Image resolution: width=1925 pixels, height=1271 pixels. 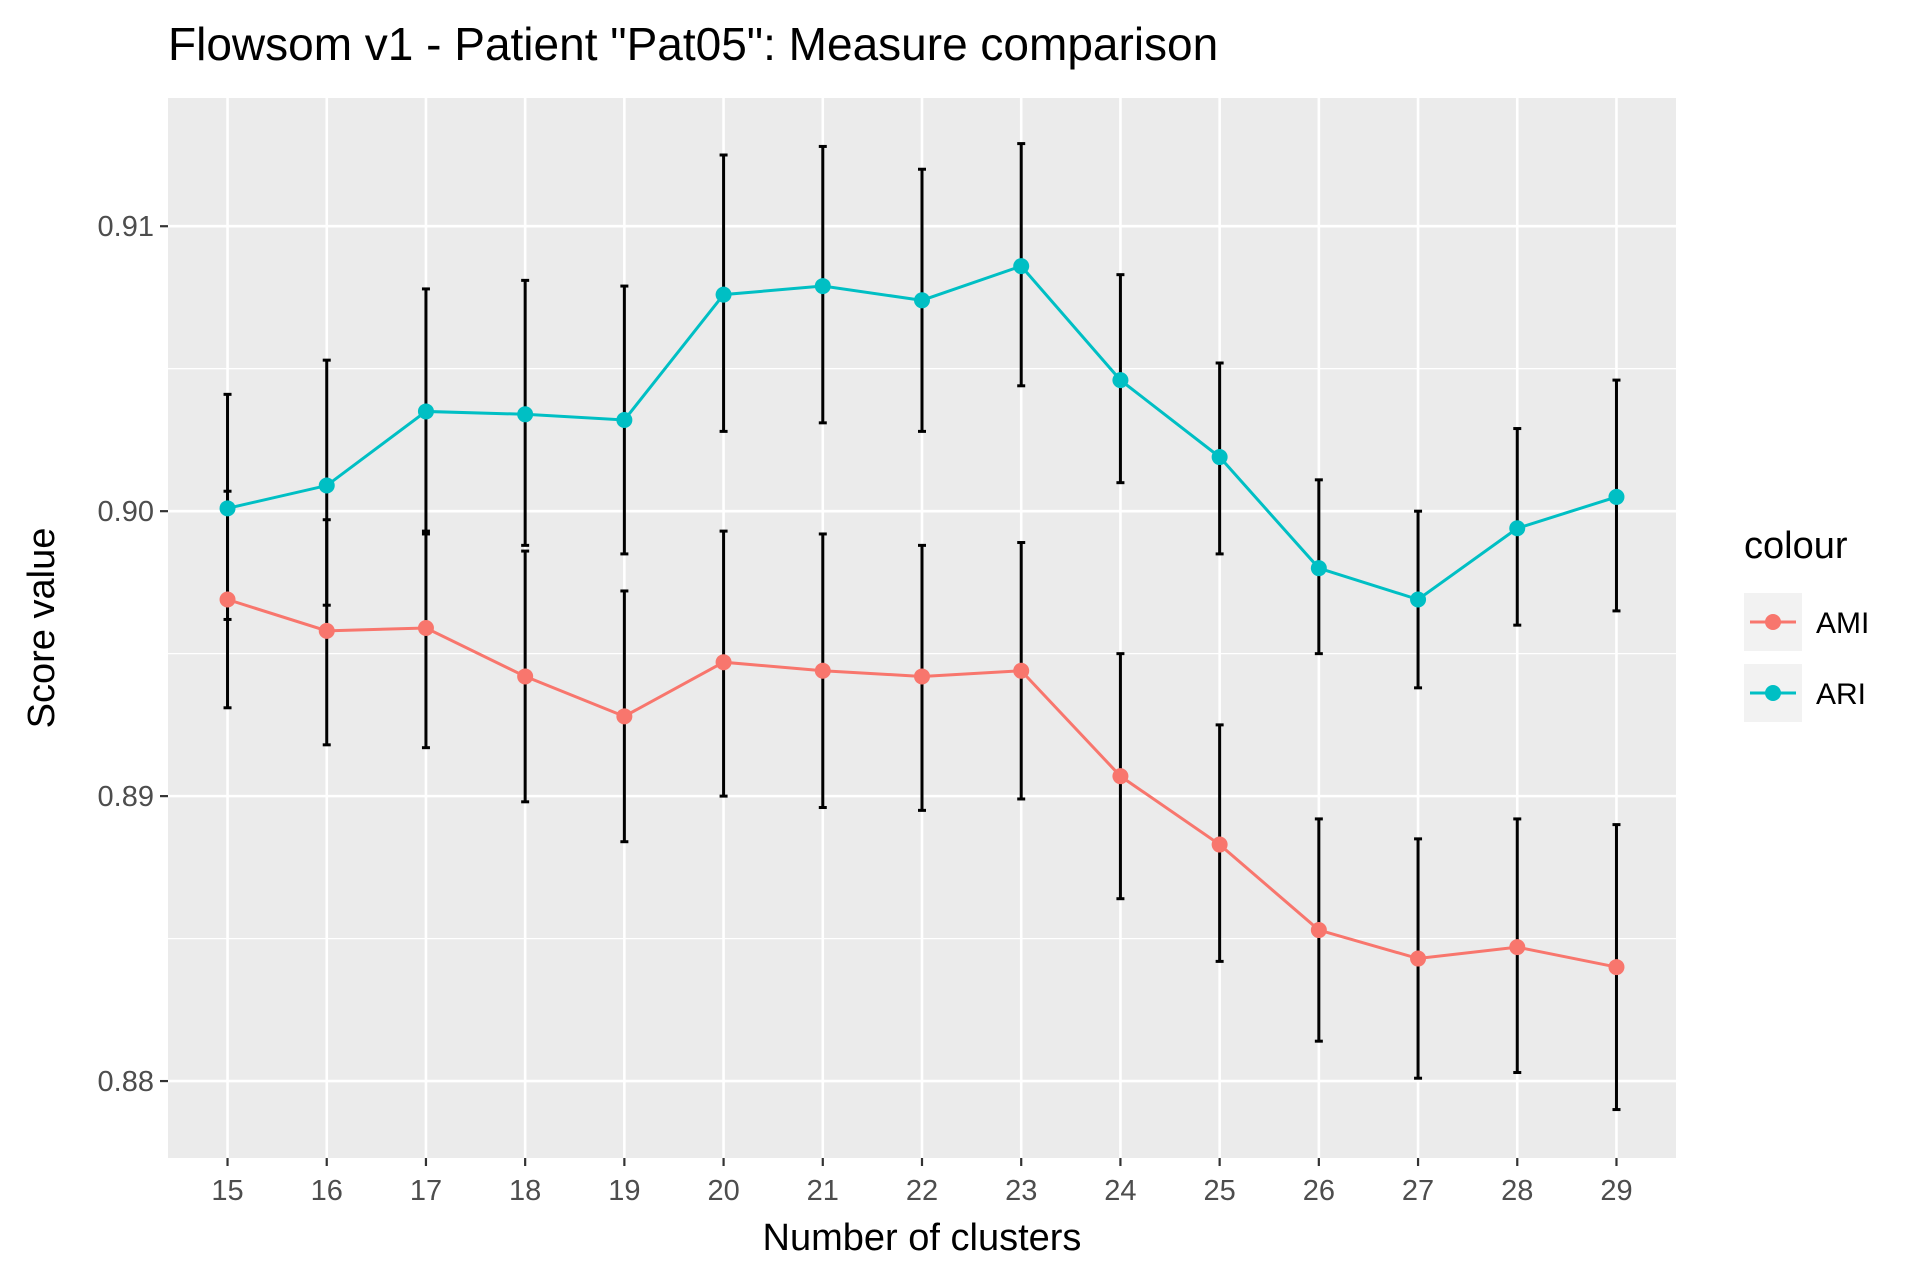 What do you see at coordinates (1418, 1191) in the screenshot?
I see `x-tick-label: 27` at bounding box center [1418, 1191].